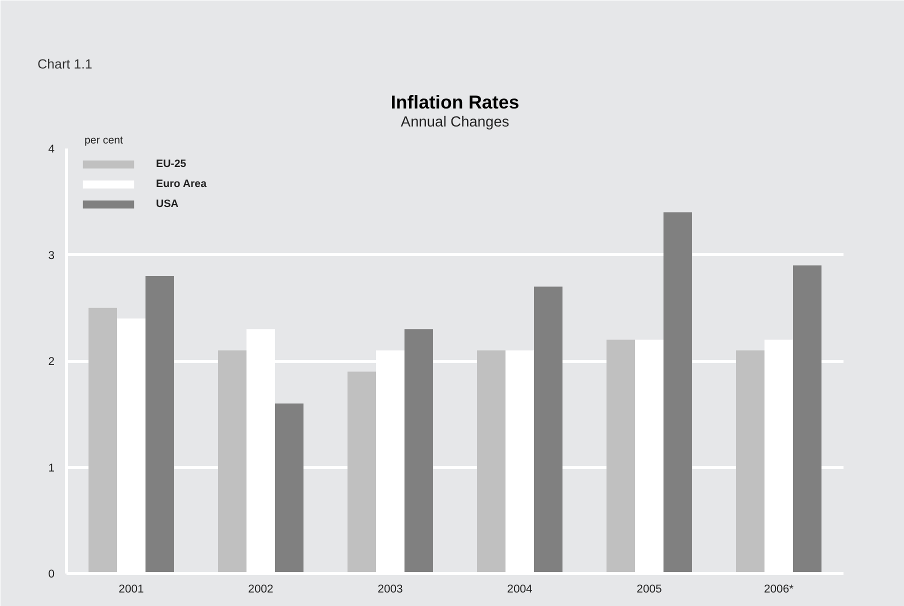 The height and width of the screenshot is (606, 904). What do you see at coordinates (181, 184) in the screenshot?
I see `legend-label: Euro Area` at bounding box center [181, 184].